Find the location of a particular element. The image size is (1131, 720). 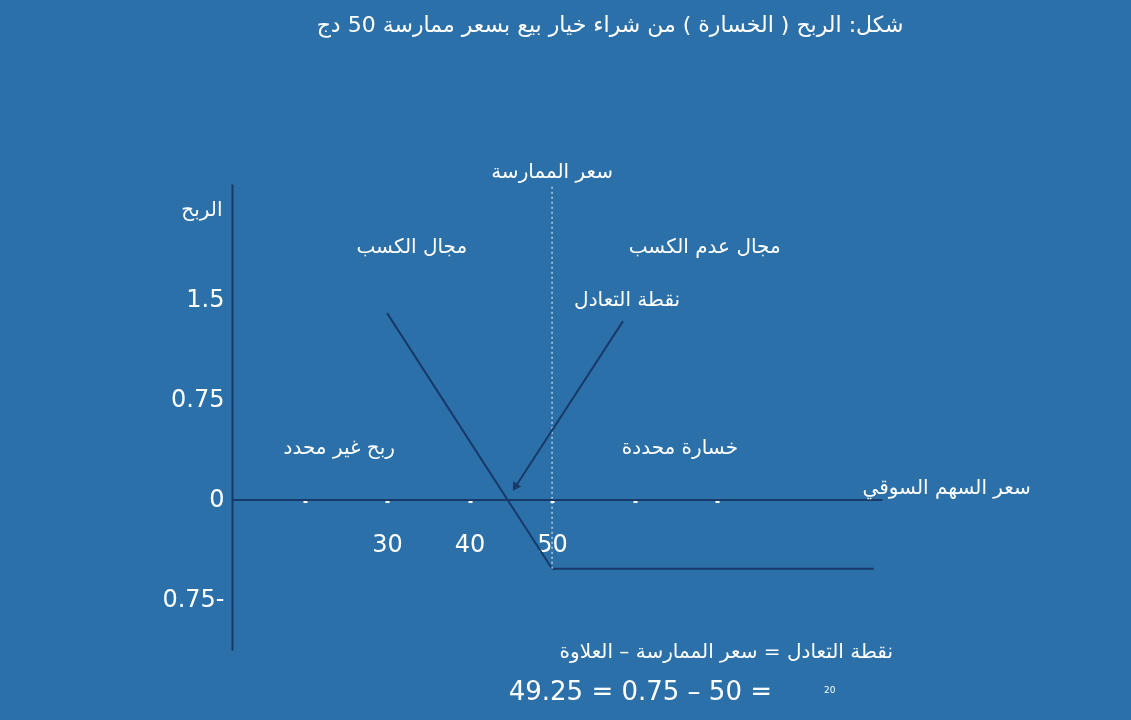

annotation: مجال عدم الكسب is located at coordinates (704, 245).